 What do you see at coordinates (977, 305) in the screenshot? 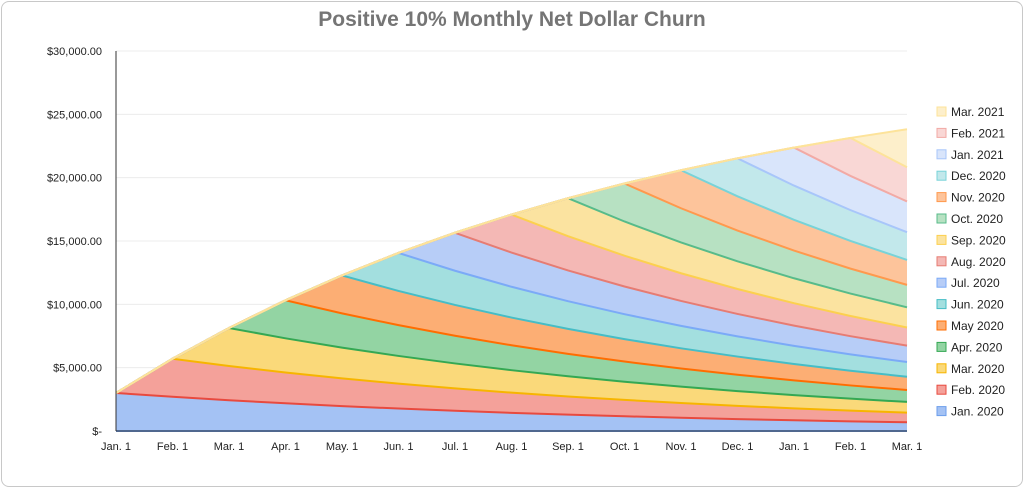
I see `legend-label: Jun. 2020` at bounding box center [977, 305].